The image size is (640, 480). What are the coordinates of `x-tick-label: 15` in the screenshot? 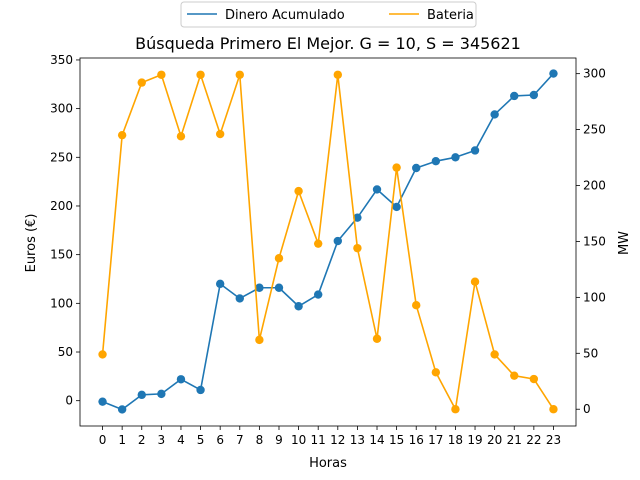 It's located at (396, 440).